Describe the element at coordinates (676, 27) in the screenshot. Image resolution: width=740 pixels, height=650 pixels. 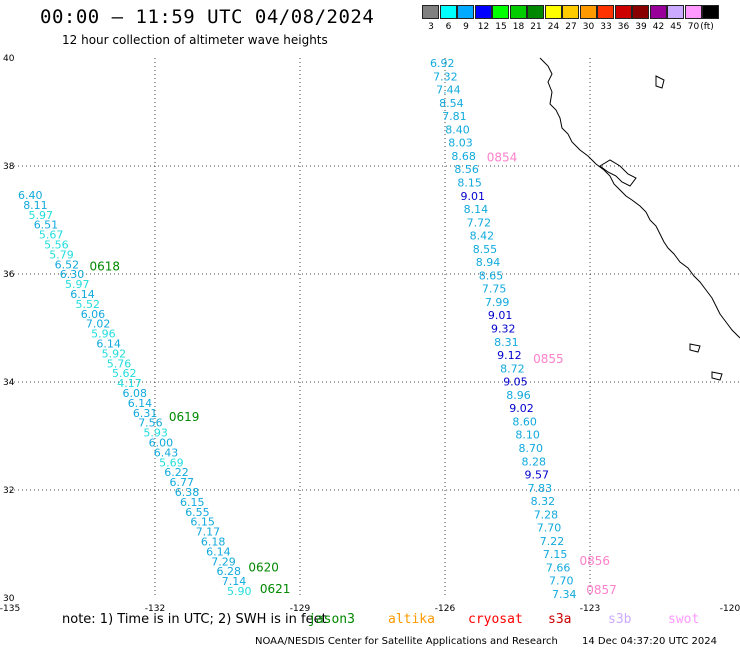
I see `legend-label: 45` at that location.